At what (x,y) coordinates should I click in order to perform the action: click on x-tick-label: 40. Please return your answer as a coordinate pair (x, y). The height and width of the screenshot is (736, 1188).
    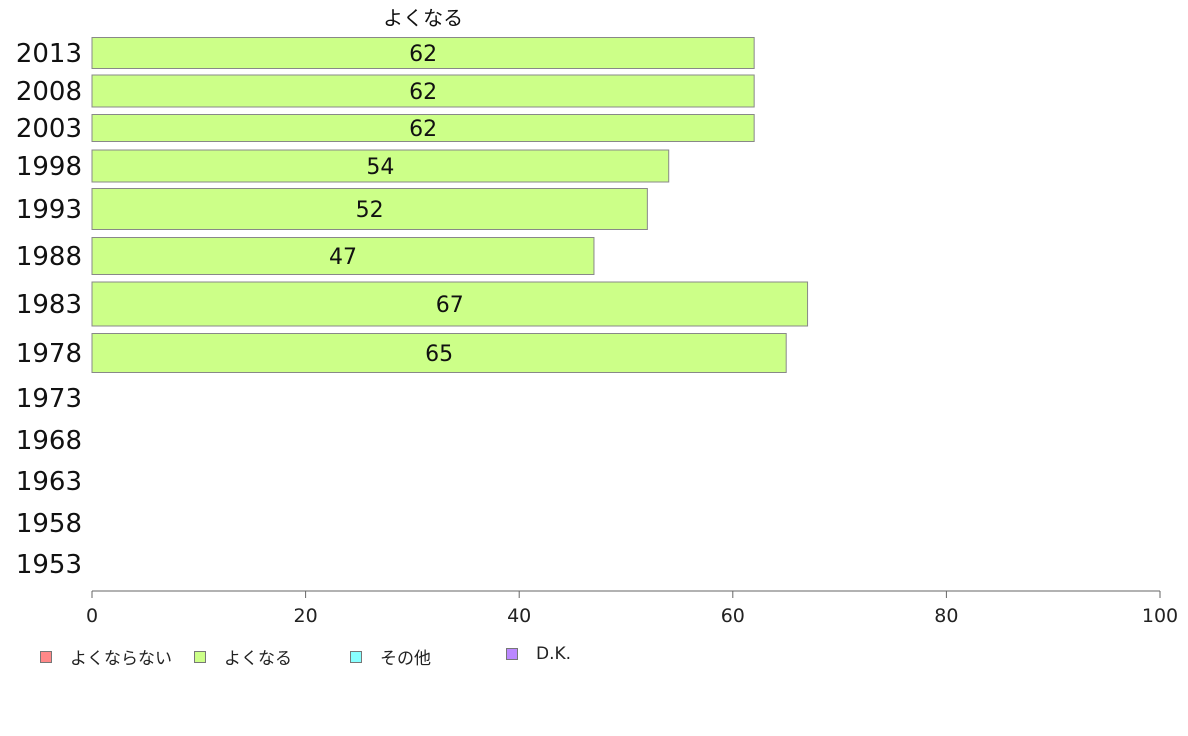
    Looking at the image, I should click on (519, 616).